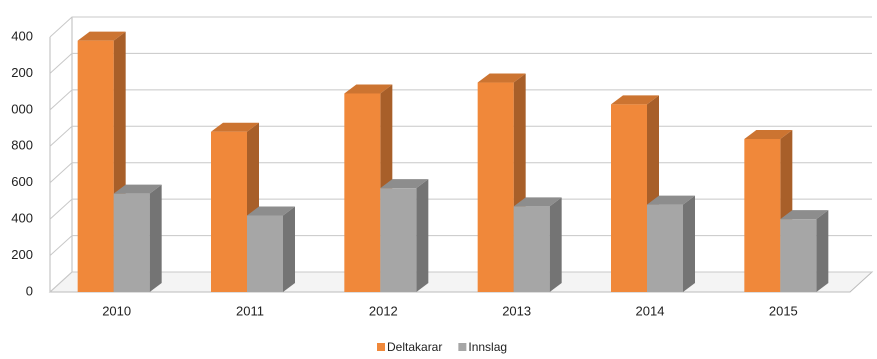 The width and height of the screenshot is (877, 359). Describe the element at coordinates (650, 310) in the screenshot. I see `x-tick-label: 2014` at that location.